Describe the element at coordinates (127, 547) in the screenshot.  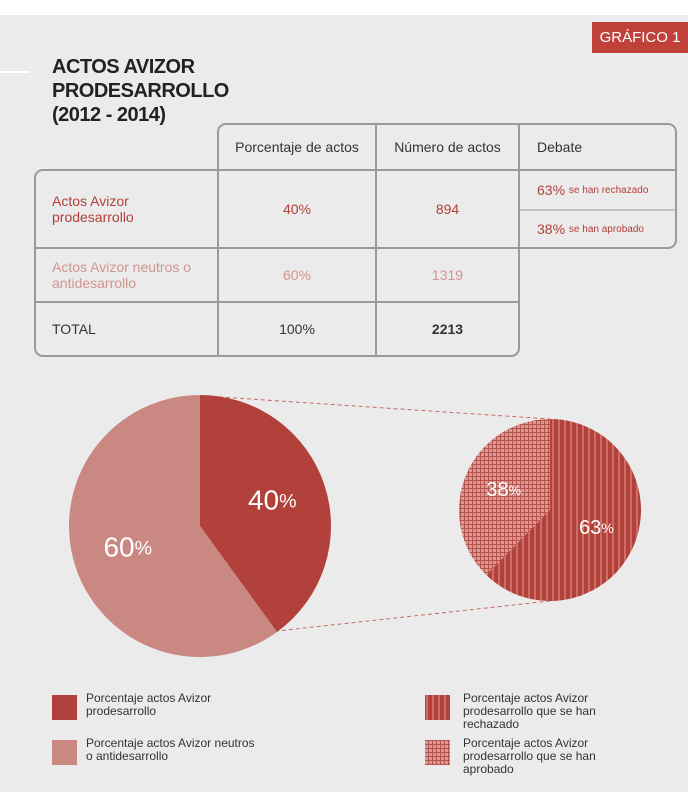
I see `data-label: 60%` at that location.